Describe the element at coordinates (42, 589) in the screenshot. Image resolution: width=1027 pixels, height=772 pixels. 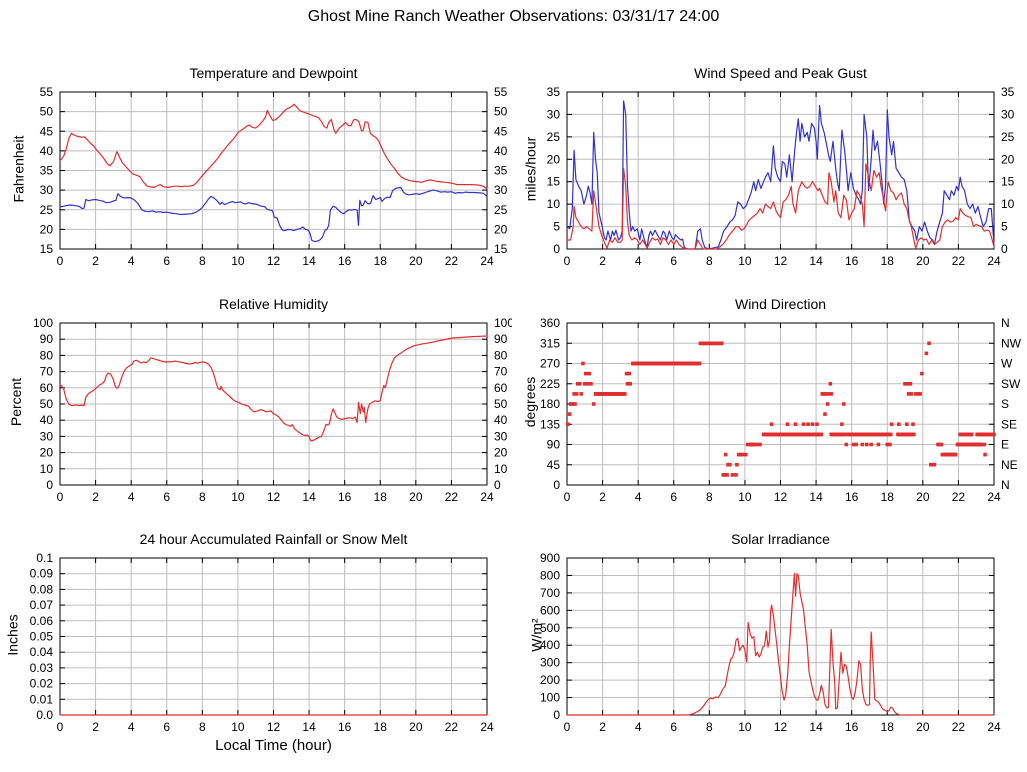
I see `svg-text: 0.08` at that location.